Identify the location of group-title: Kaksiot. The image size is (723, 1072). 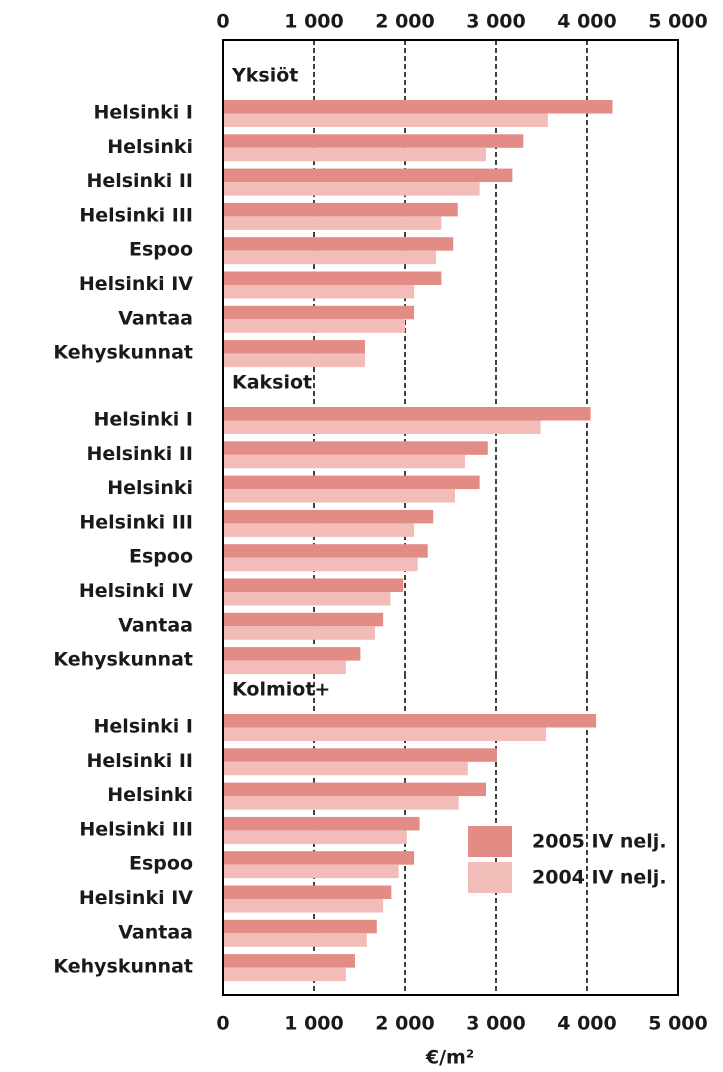
(272, 383).